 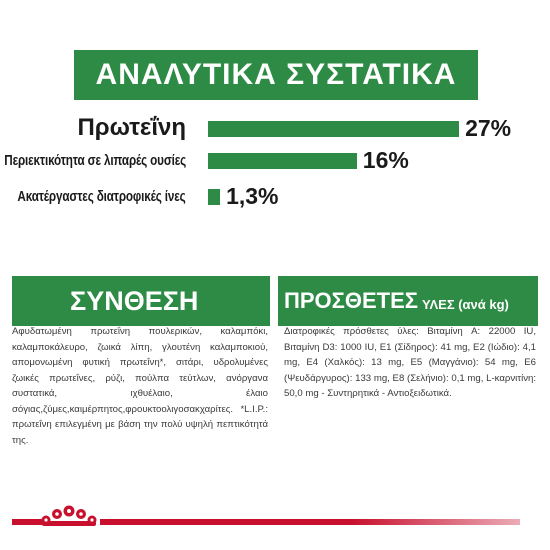 What do you see at coordinates (101, 196) in the screenshot?
I see `constituent-label: Ακατέργαστες διατροφικές ίνες` at bounding box center [101, 196].